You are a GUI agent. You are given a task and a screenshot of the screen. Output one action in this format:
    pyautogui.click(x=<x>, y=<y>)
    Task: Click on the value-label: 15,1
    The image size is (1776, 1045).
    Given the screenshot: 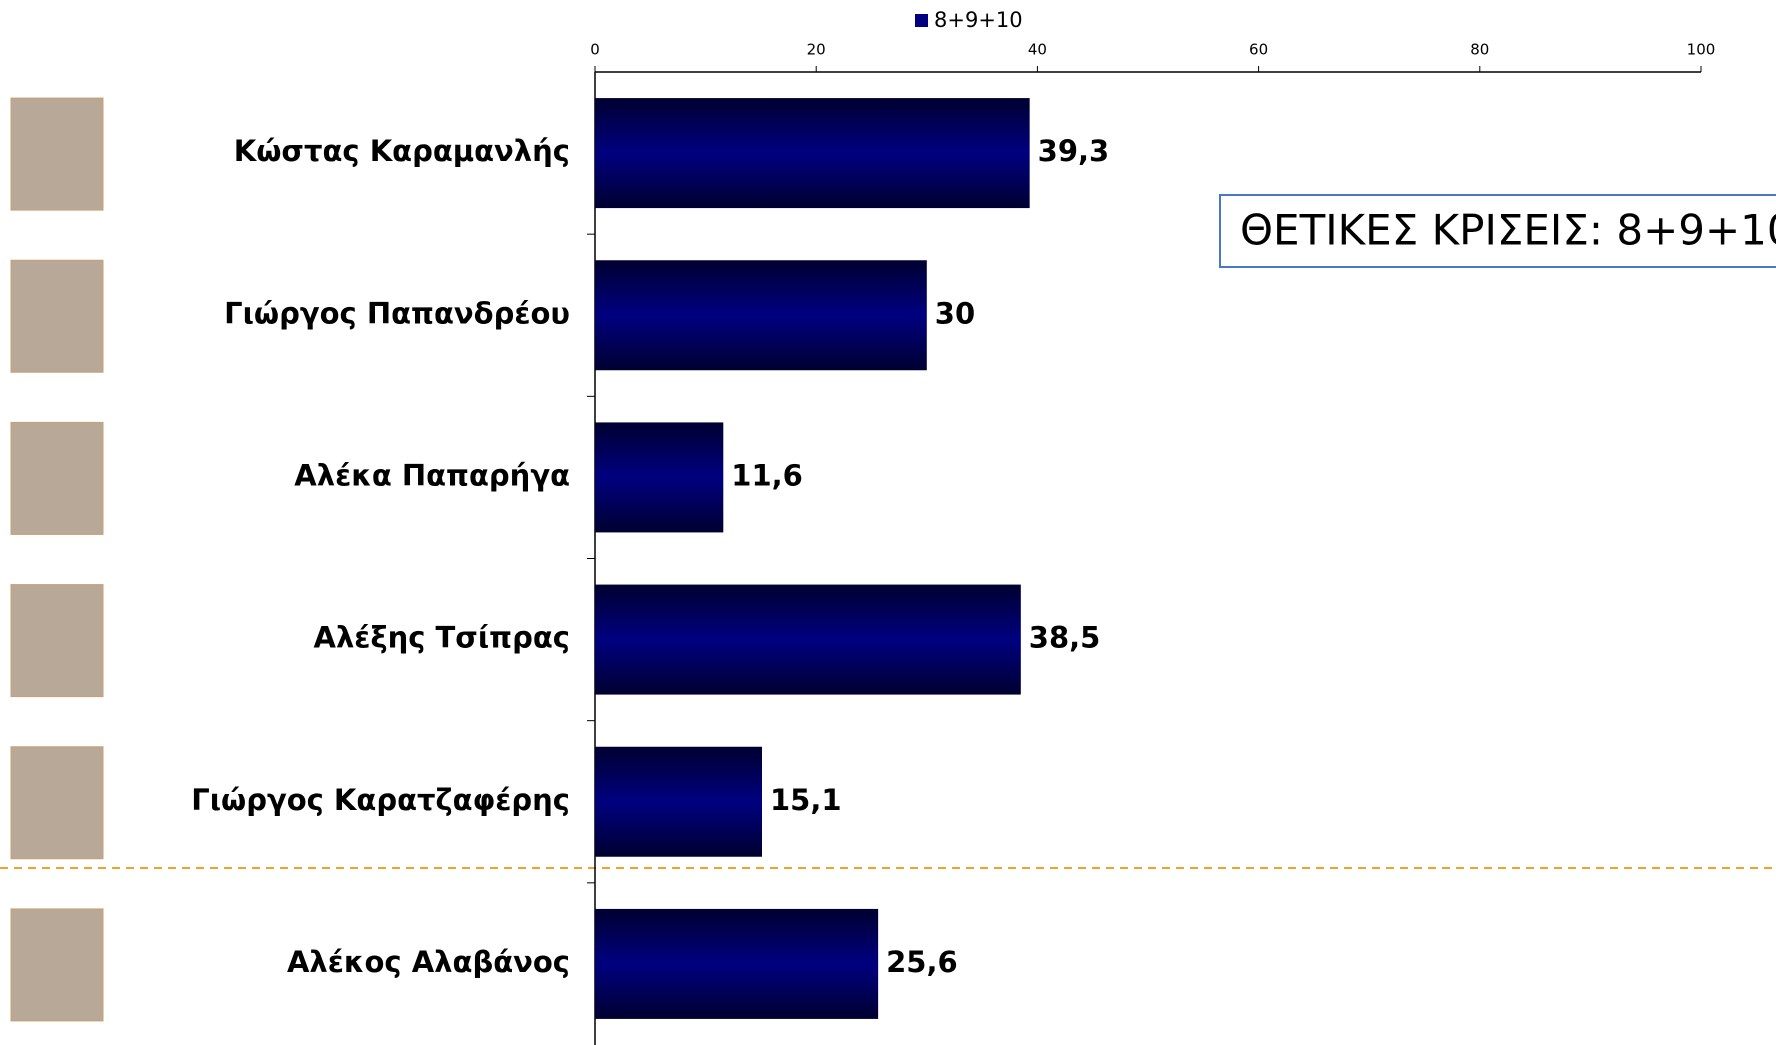 What is the action you would take?
    pyautogui.click(x=806, y=800)
    